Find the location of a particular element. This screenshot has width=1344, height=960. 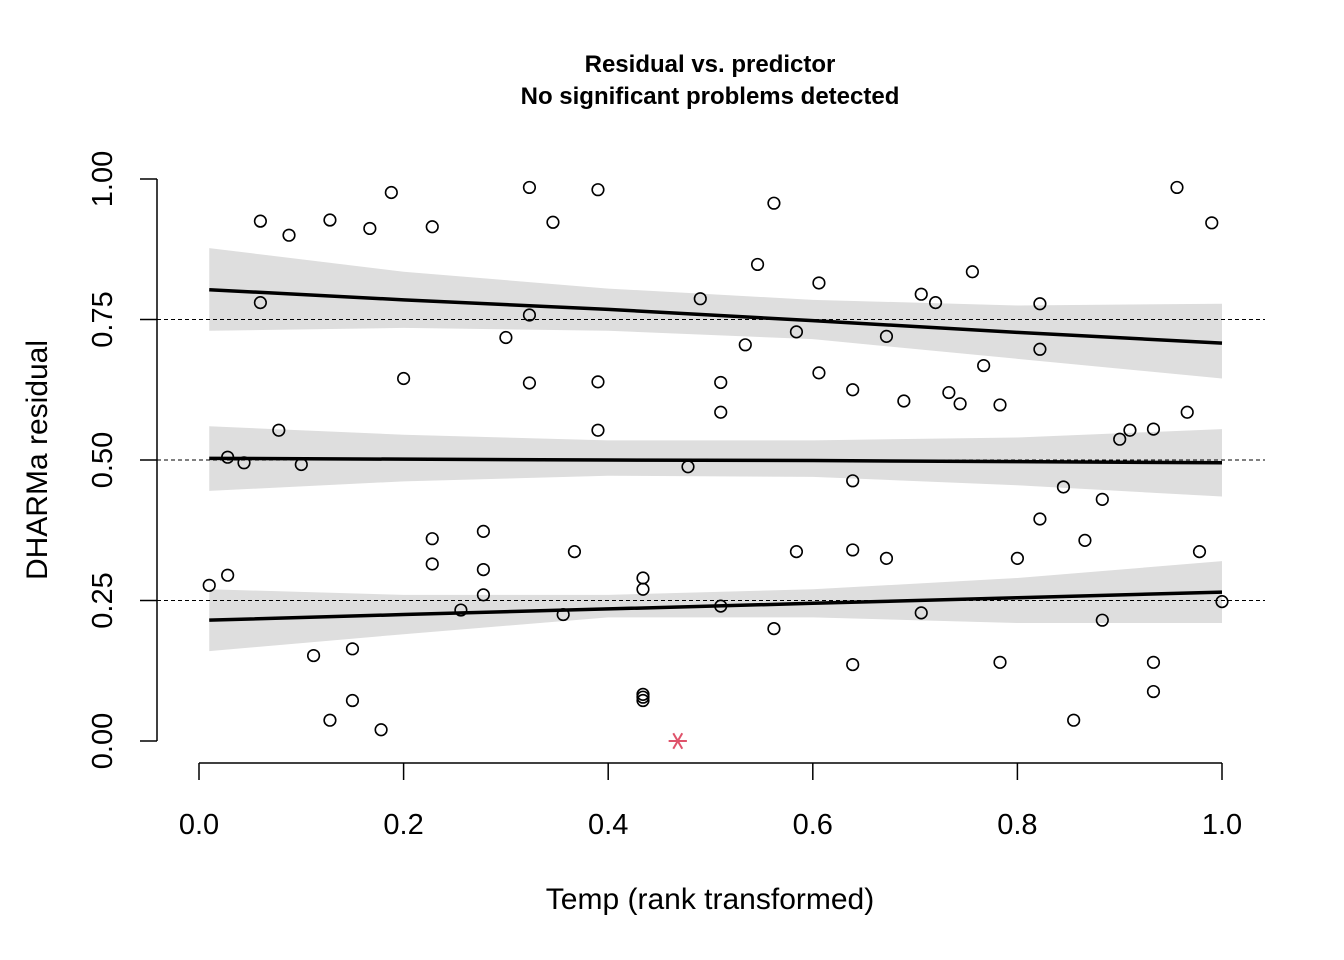

chart-subtitle: No significant problems detected is located at coordinates (710, 96).